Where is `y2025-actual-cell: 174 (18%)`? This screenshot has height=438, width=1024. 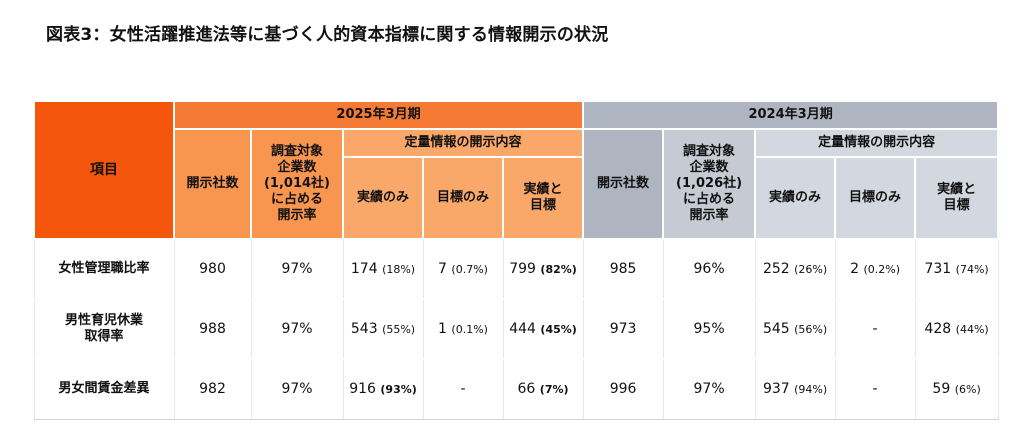
y2025-actual-cell: 174 (18%) is located at coordinates (383, 269).